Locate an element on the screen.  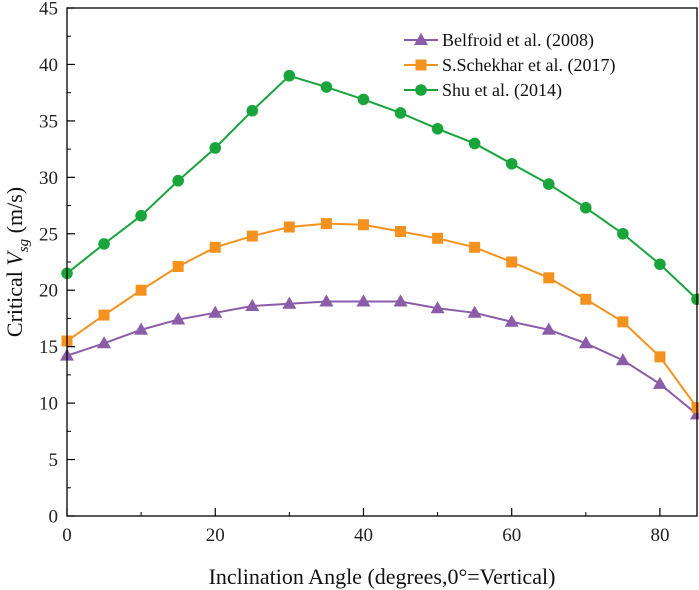
x-axis-title: Inclination Angle (degrees,0°=Vertical) is located at coordinates (382, 576).